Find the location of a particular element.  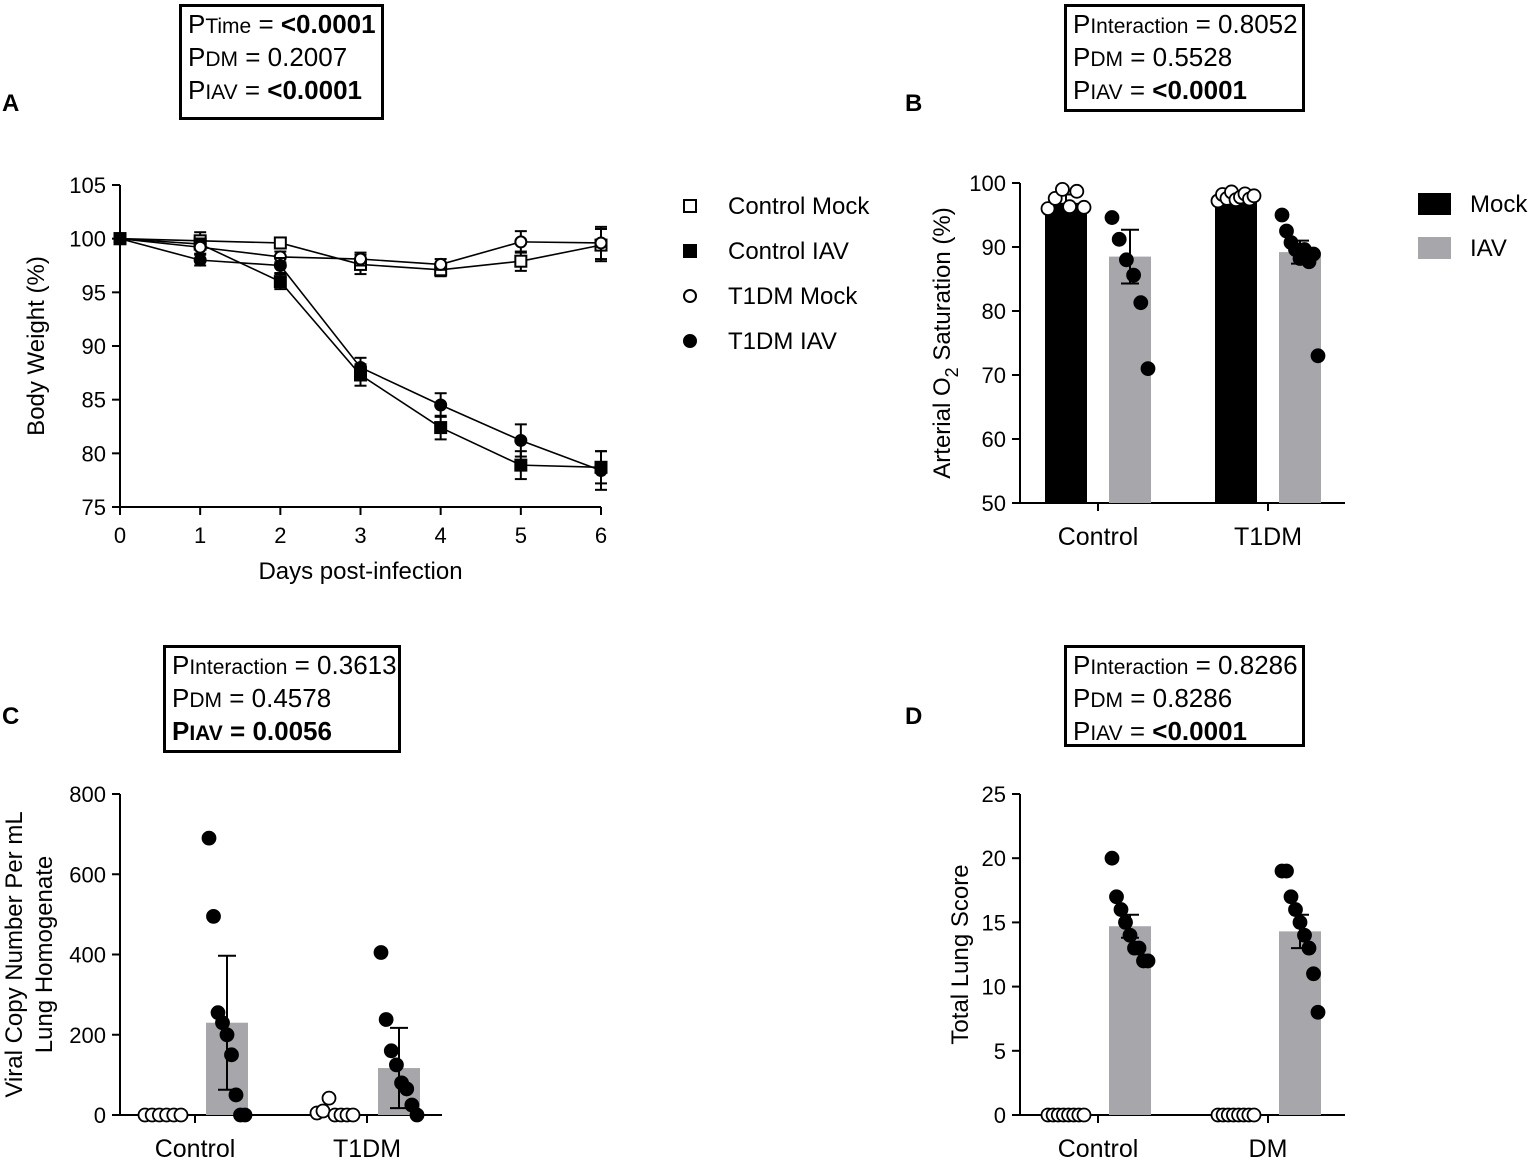

c-x-tick-label: T1DM is located at coordinates (367, 1149).